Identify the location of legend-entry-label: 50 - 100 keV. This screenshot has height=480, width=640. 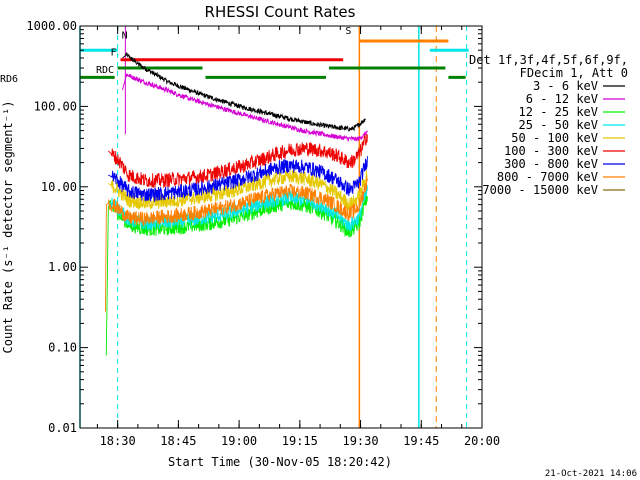
(554, 138).